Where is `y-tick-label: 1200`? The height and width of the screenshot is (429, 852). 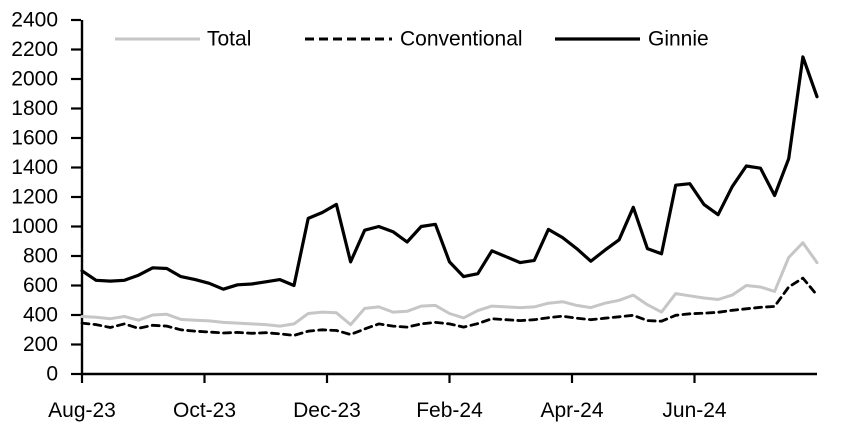 y-tick-label: 1200 is located at coordinates (34, 197).